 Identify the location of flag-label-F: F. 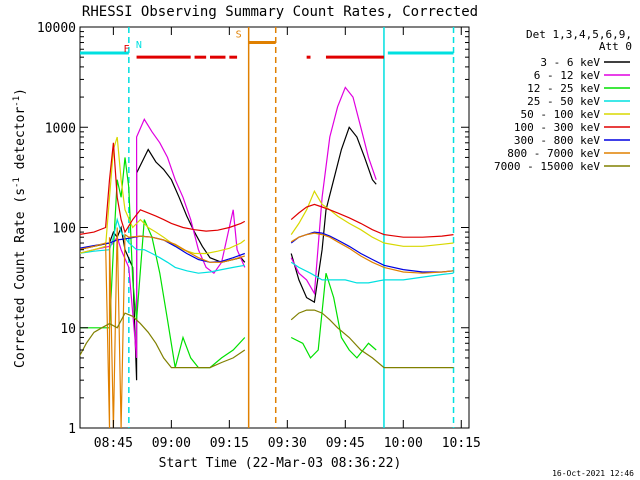
(127, 49).